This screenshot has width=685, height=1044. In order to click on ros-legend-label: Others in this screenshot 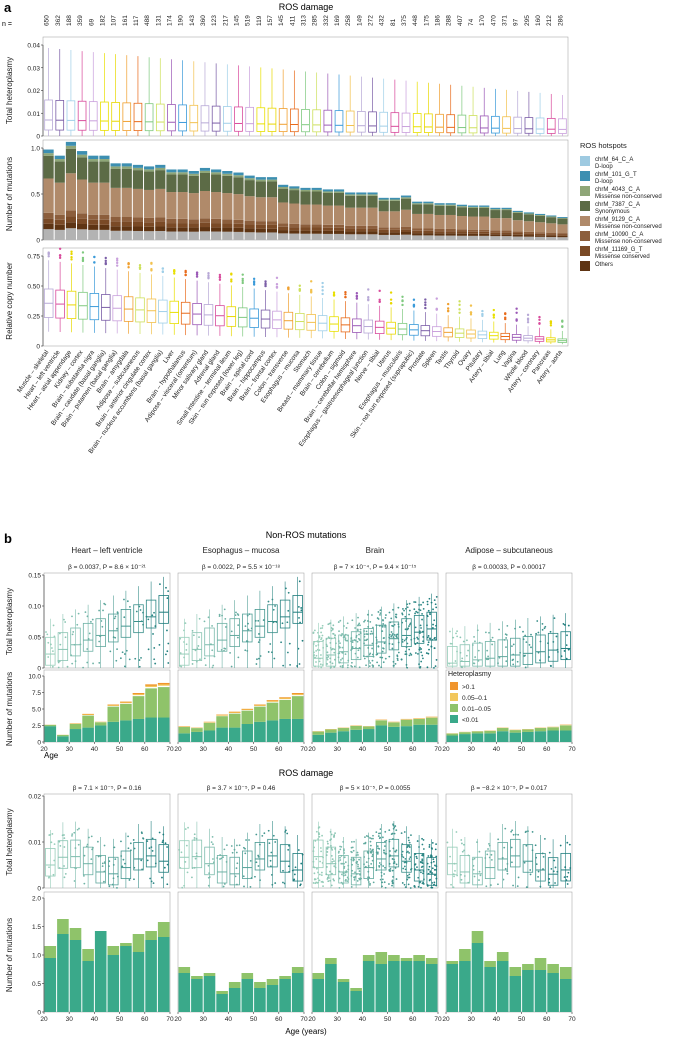, I will do `click(604, 265)`.